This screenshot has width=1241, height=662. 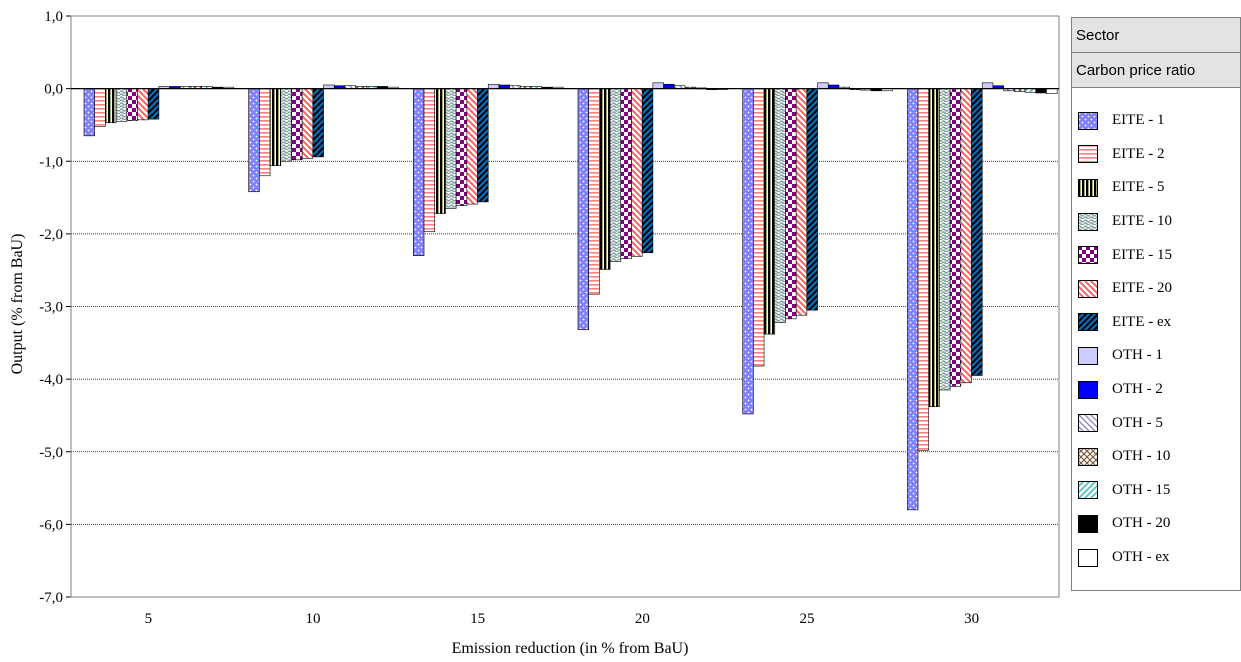 What do you see at coordinates (1141, 456) in the screenshot?
I see `legend-label: OTH - 10` at bounding box center [1141, 456].